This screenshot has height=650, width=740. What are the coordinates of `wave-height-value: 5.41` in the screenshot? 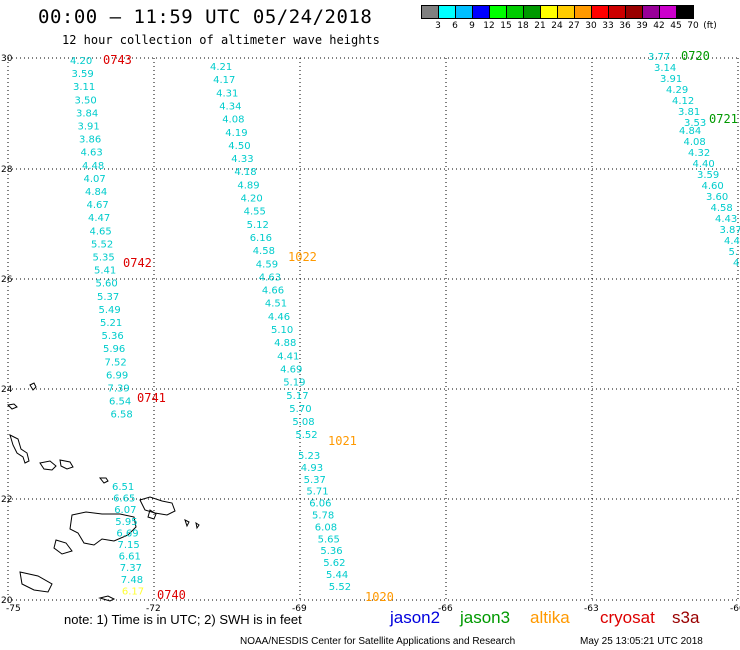 It's located at (105, 271).